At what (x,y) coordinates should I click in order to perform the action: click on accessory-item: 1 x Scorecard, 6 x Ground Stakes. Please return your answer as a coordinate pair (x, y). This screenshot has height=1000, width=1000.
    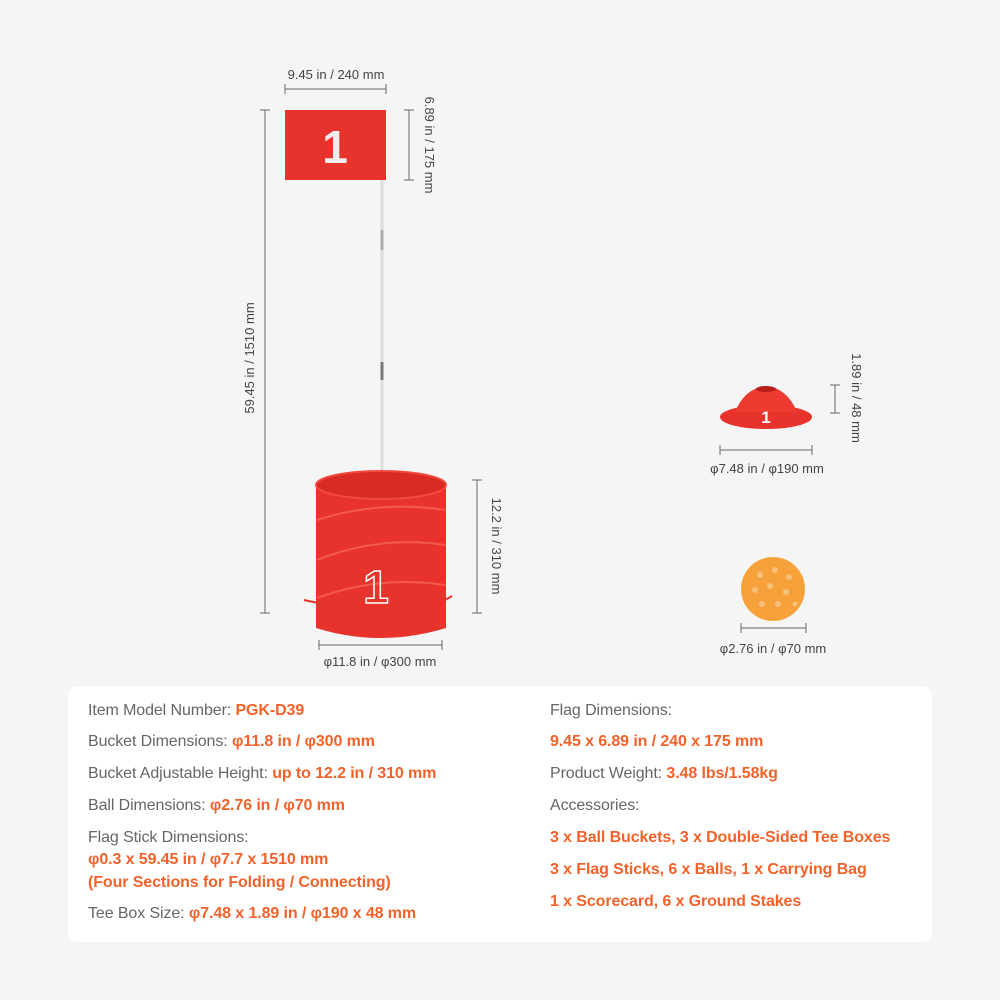
    Looking at the image, I should click on (676, 901).